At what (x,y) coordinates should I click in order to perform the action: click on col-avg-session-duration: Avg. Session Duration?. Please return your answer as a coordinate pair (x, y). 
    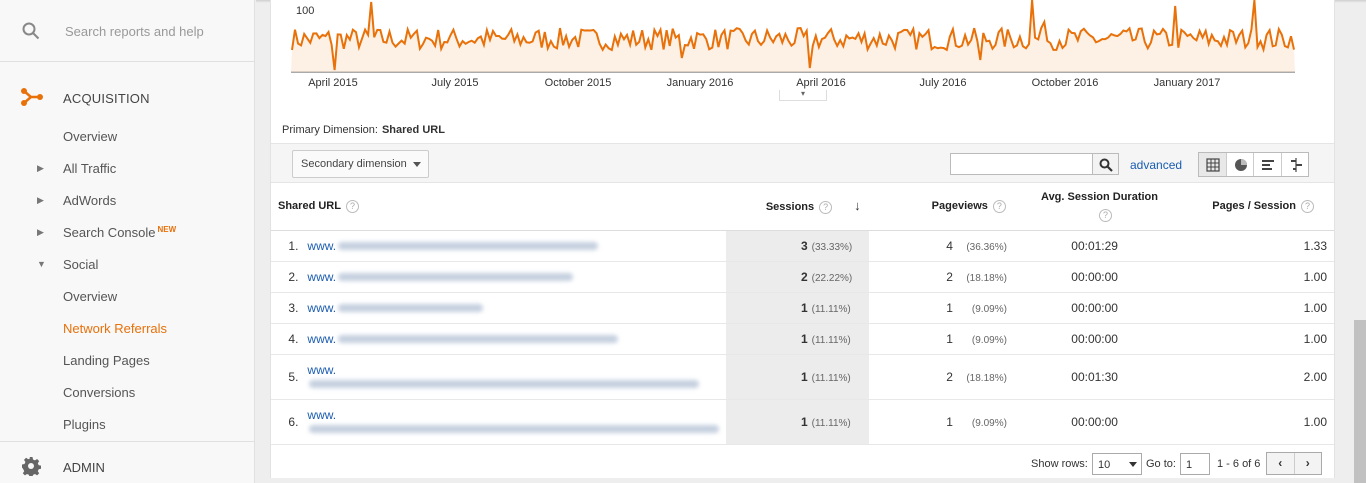
    Looking at the image, I should click on (1097, 207).